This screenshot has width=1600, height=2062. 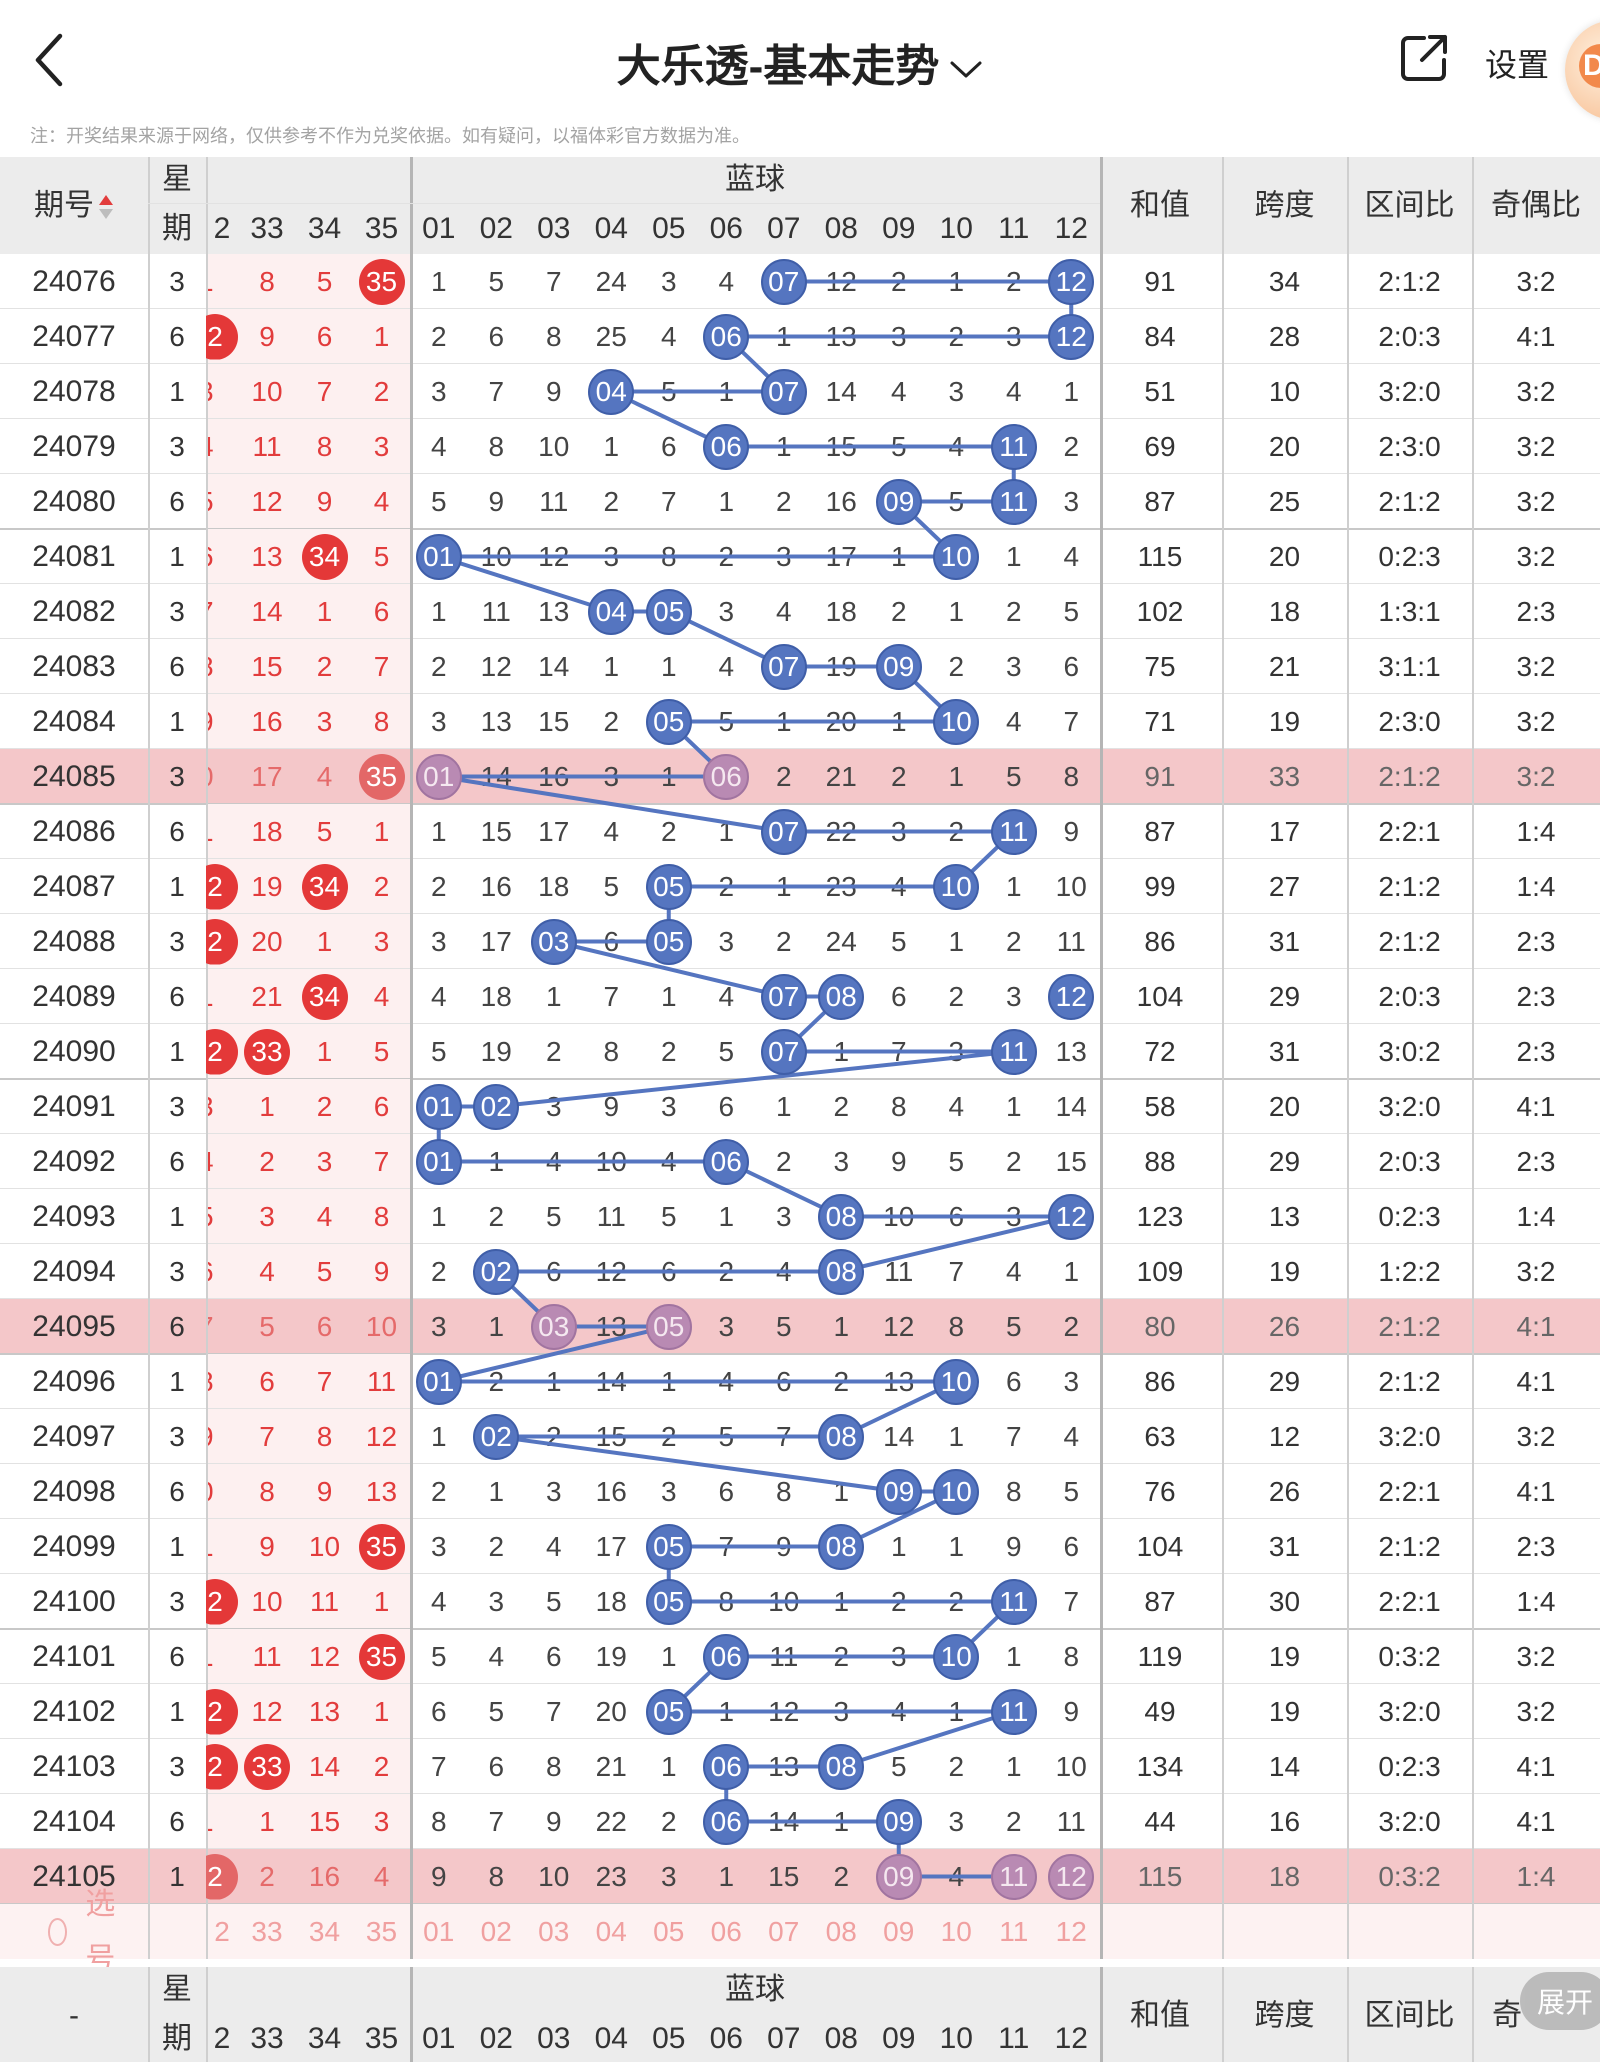 What do you see at coordinates (74, 1161) in the screenshot?
I see `table-row-issue: 24092` at bounding box center [74, 1161].